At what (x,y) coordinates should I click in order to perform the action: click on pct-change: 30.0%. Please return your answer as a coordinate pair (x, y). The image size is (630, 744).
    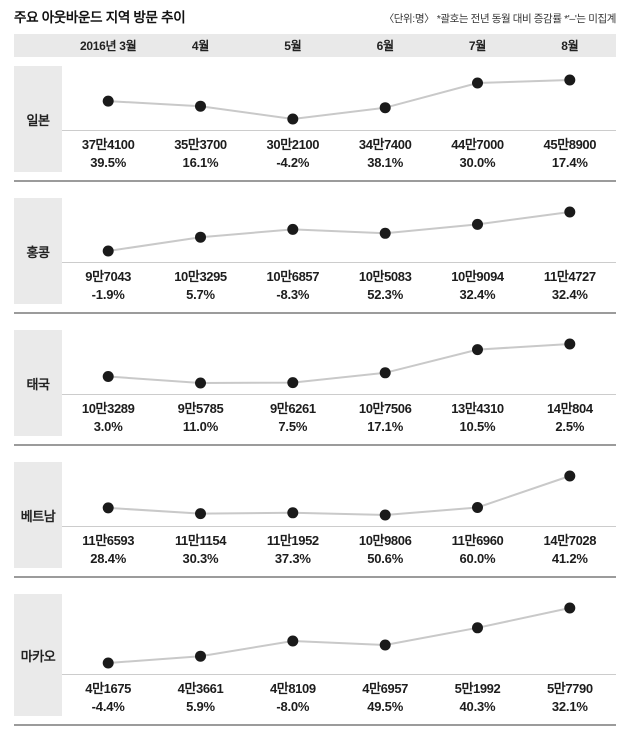
    Looking at the image, I should click on (477, 162).